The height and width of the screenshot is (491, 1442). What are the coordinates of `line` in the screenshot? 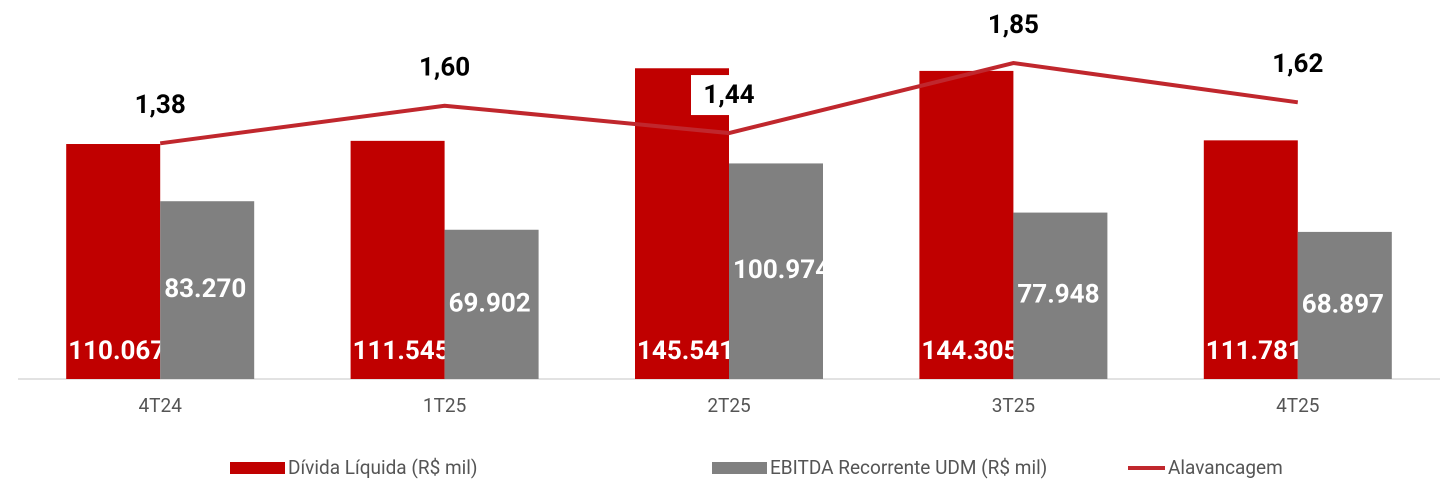 It's located at (729, 103).